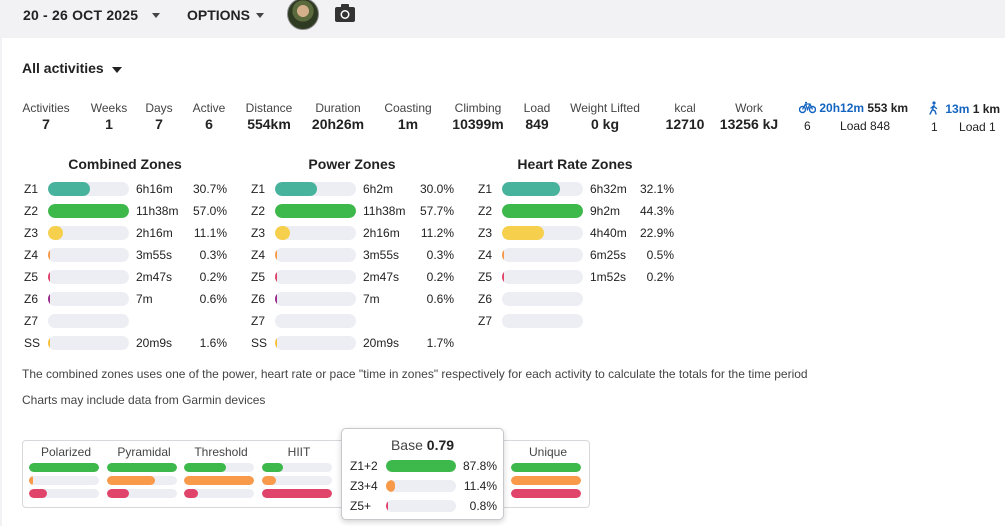 The height and width of the screenshot is (526, 1005). What do you see at coordinates (72, 68) in the screenshot?
I see `activity-filter-dropdown: All activities` at bounding box center [72, 68].